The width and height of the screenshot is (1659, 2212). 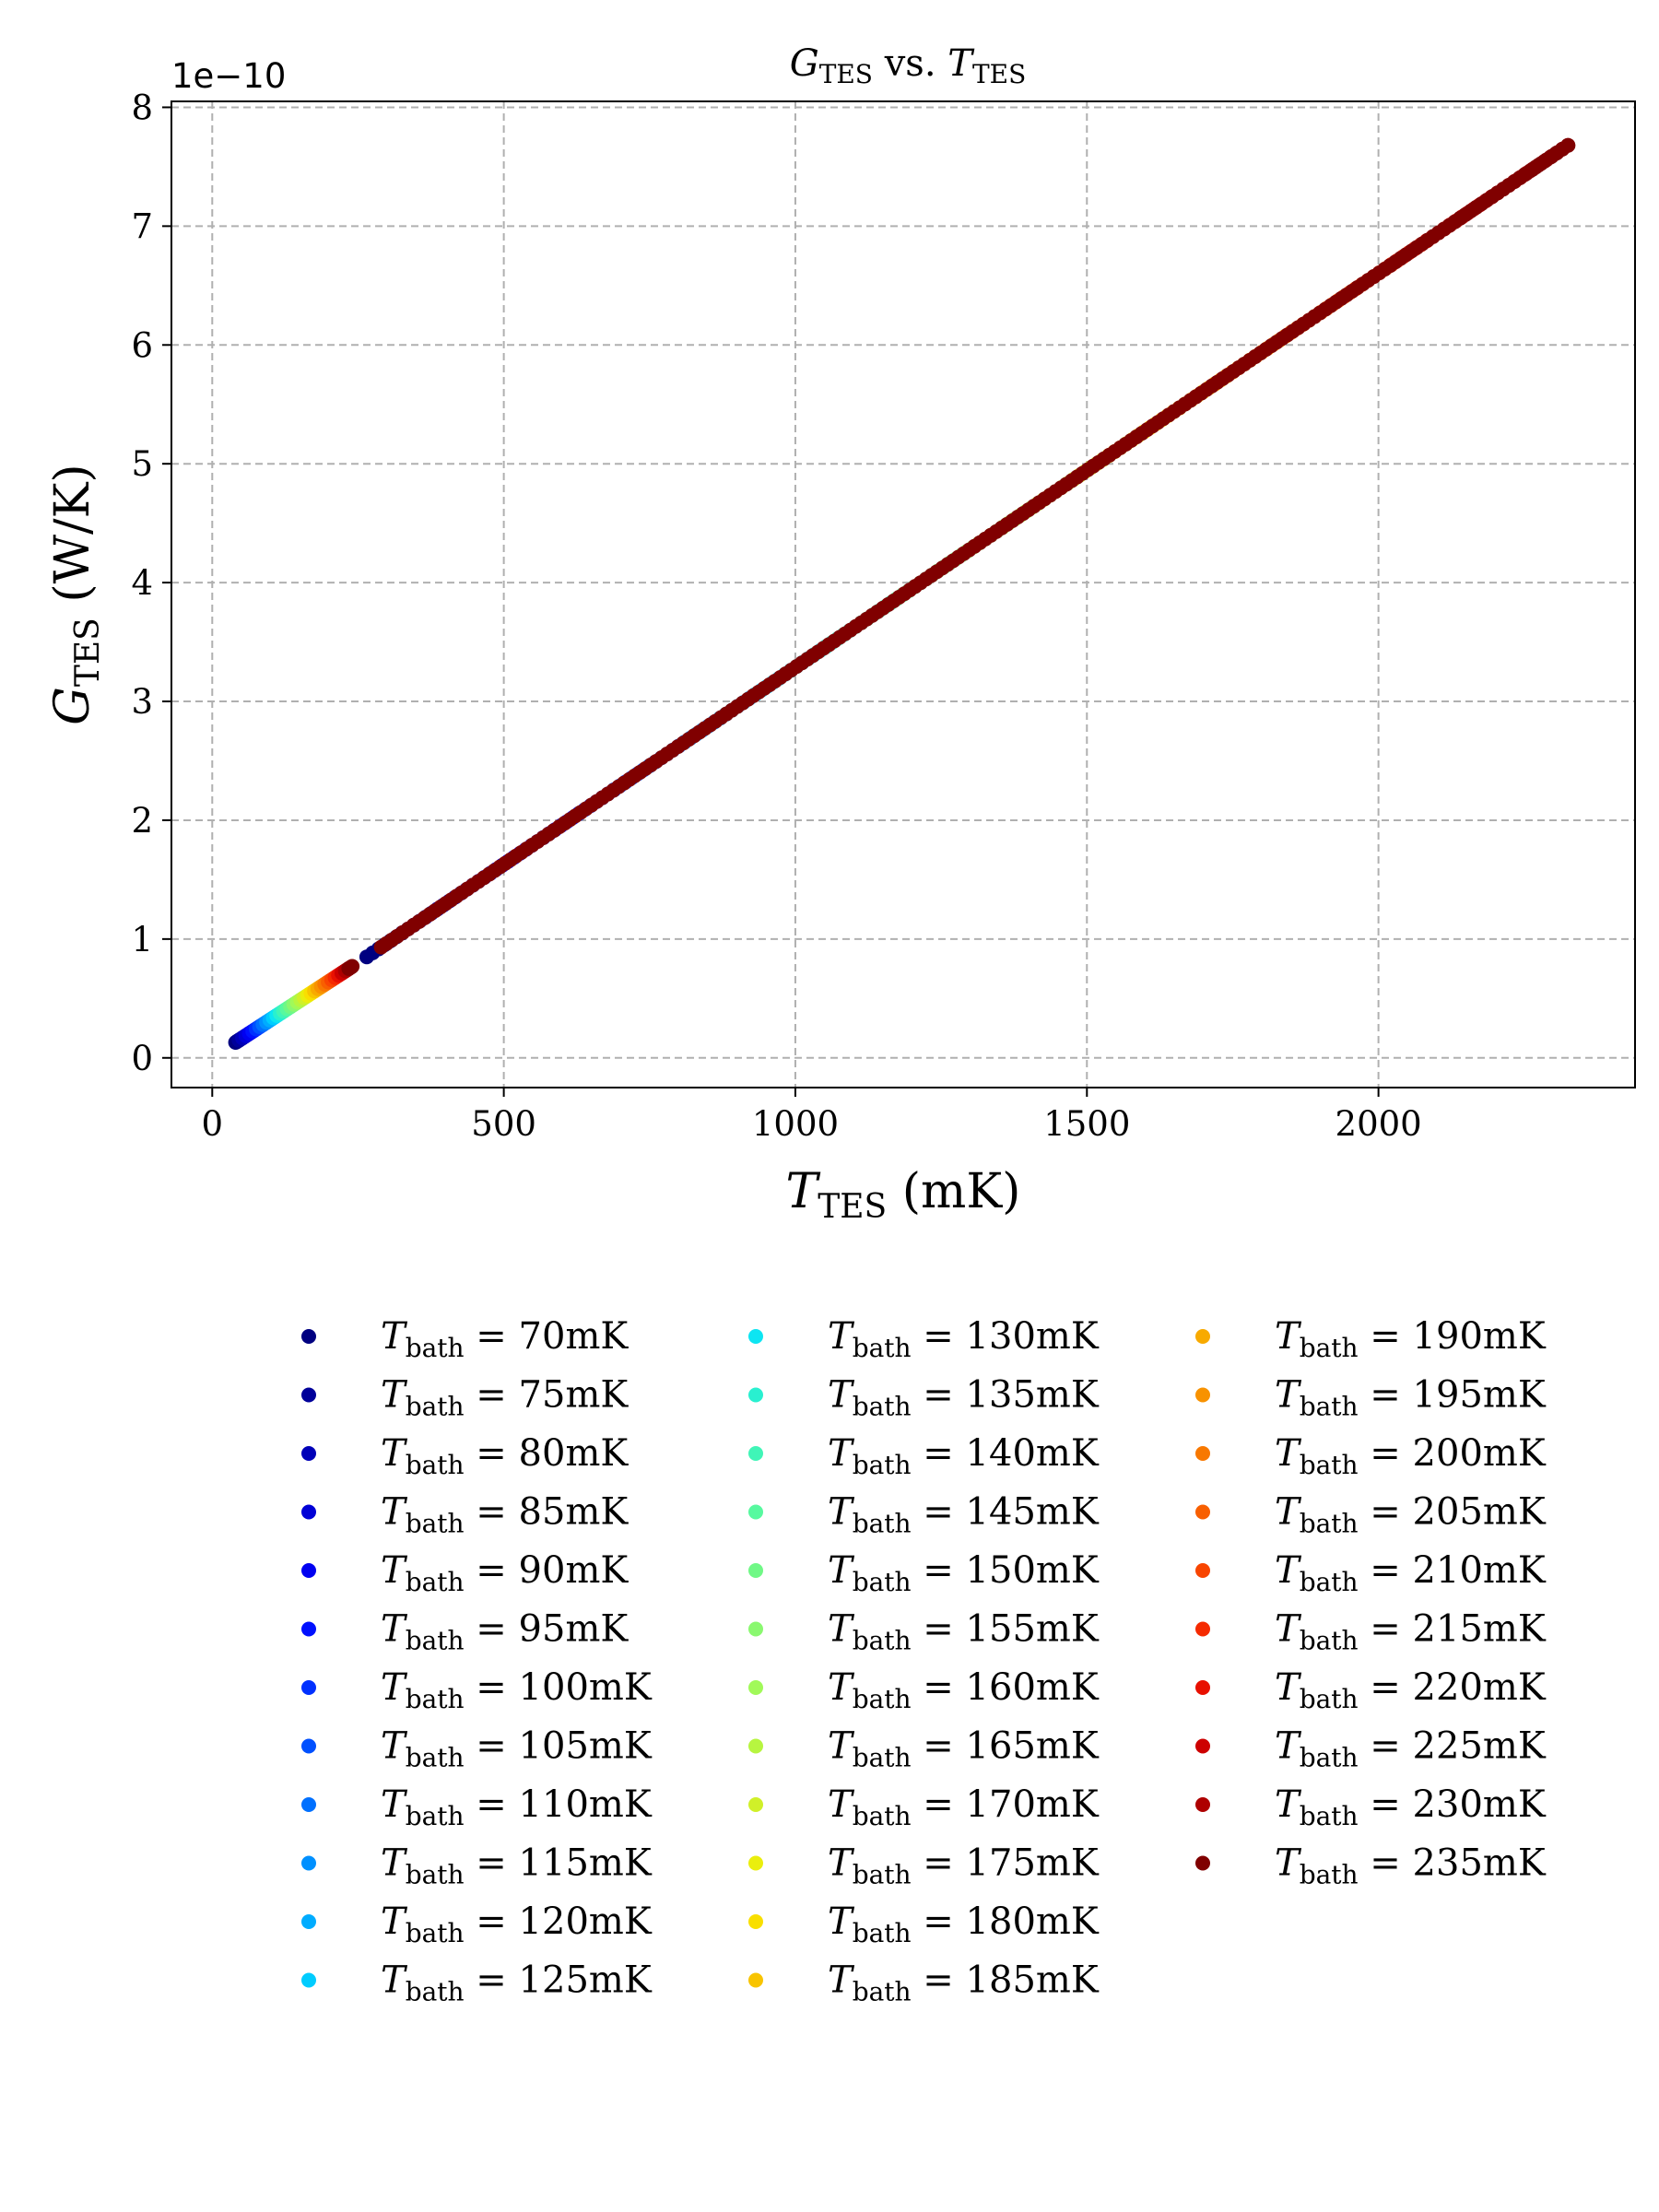 I want to click on legend-item-200mk: Tbath = 200mK, so click(x=1371, y=1456).